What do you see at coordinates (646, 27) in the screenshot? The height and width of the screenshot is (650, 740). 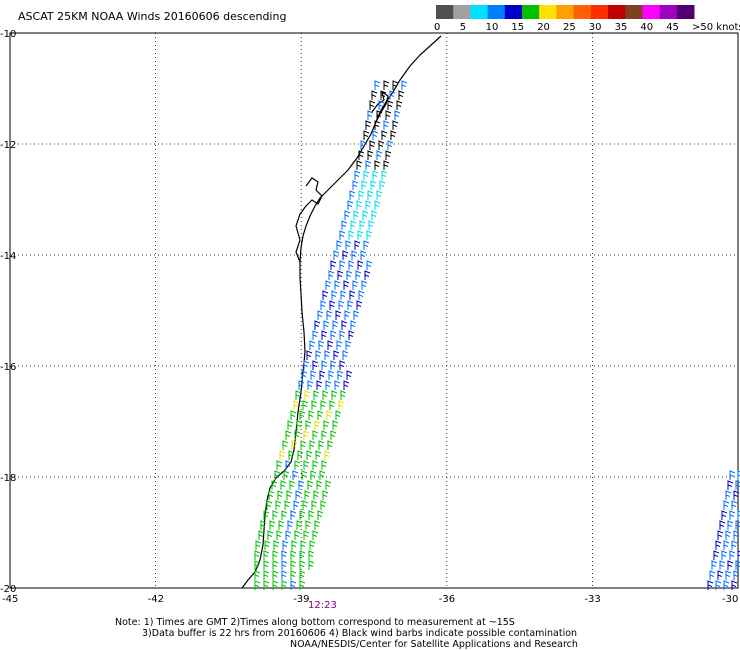 I see `colorbar-label: 40` at bounding box center [646, 27].